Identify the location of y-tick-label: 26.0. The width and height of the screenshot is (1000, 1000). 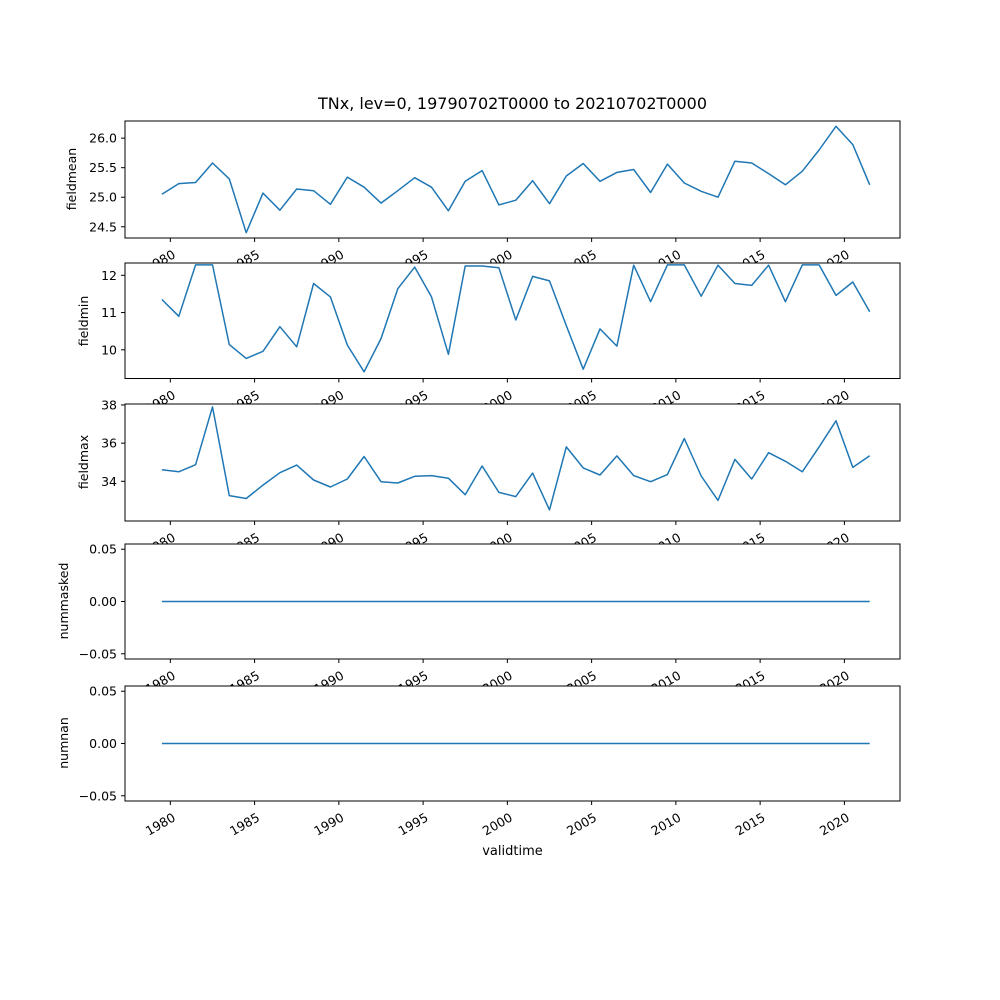
(103, 138).